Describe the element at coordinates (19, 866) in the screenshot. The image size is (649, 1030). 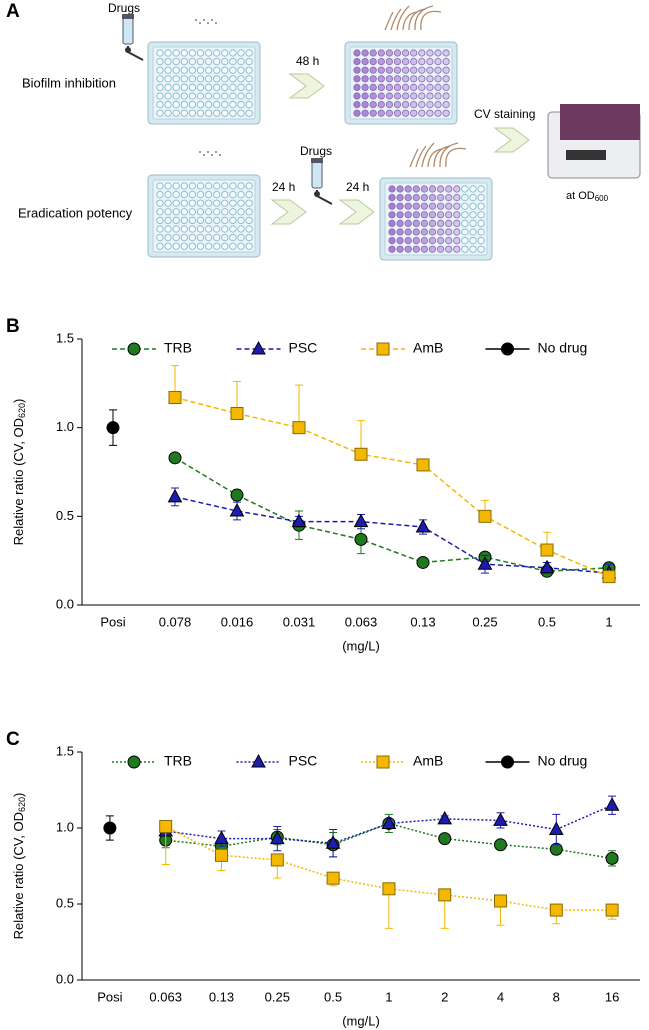
I see `y-axis-label: Relative ratio (CV, OD620)` at that location.